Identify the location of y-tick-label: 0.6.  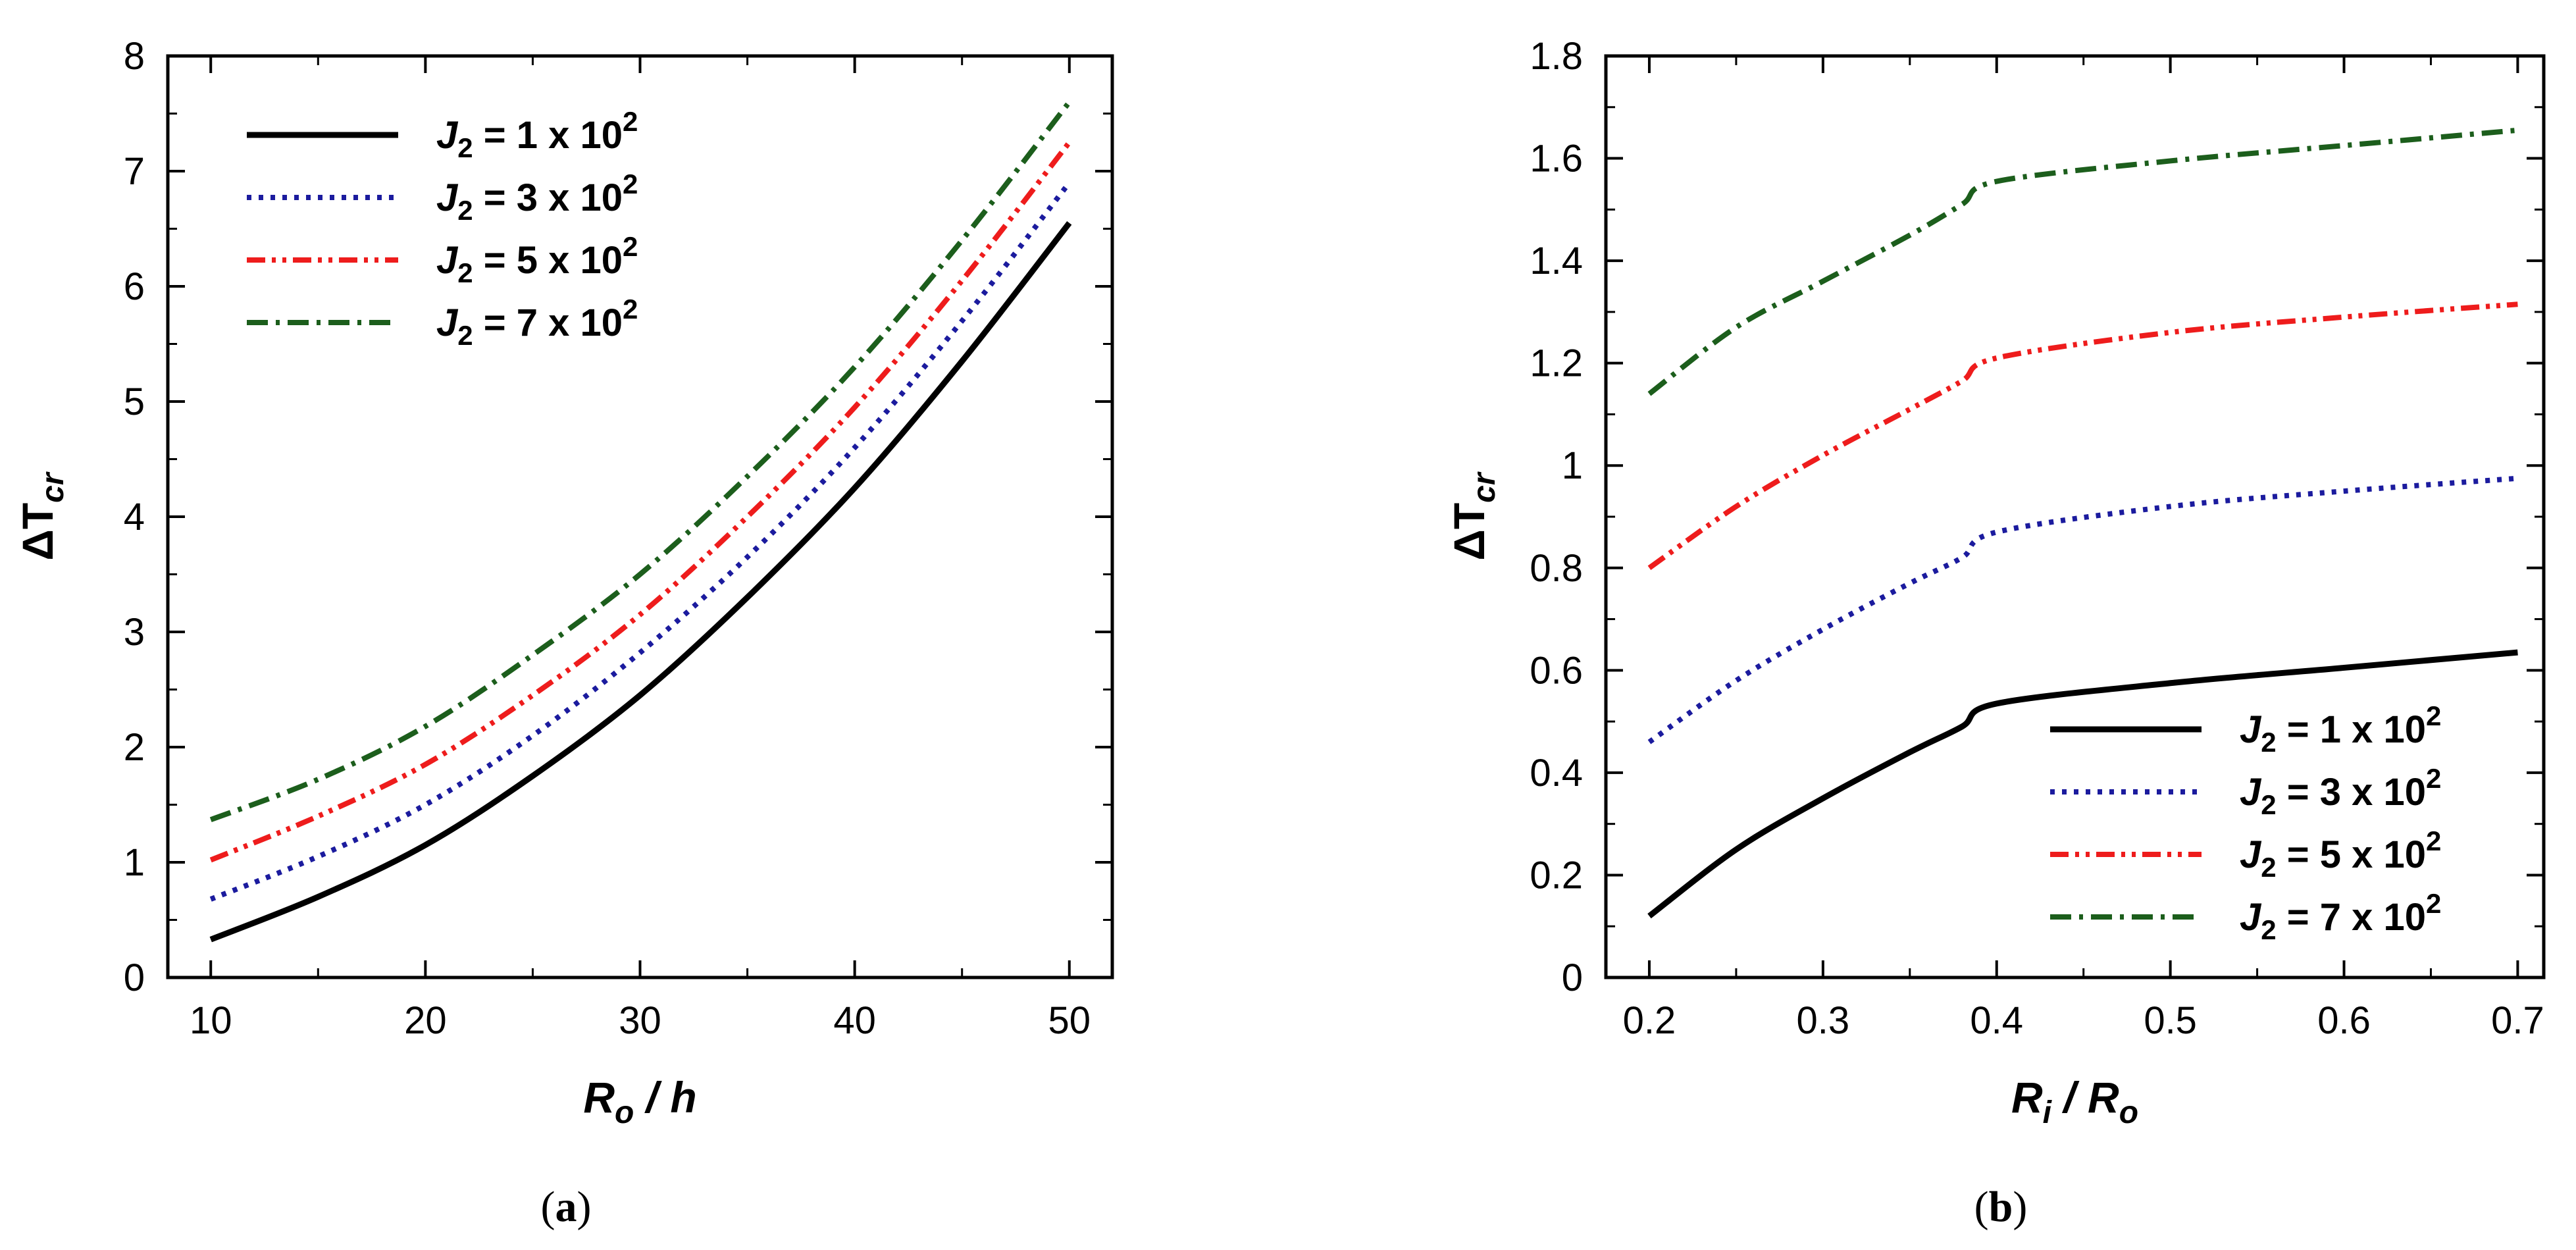
(1556, 671).